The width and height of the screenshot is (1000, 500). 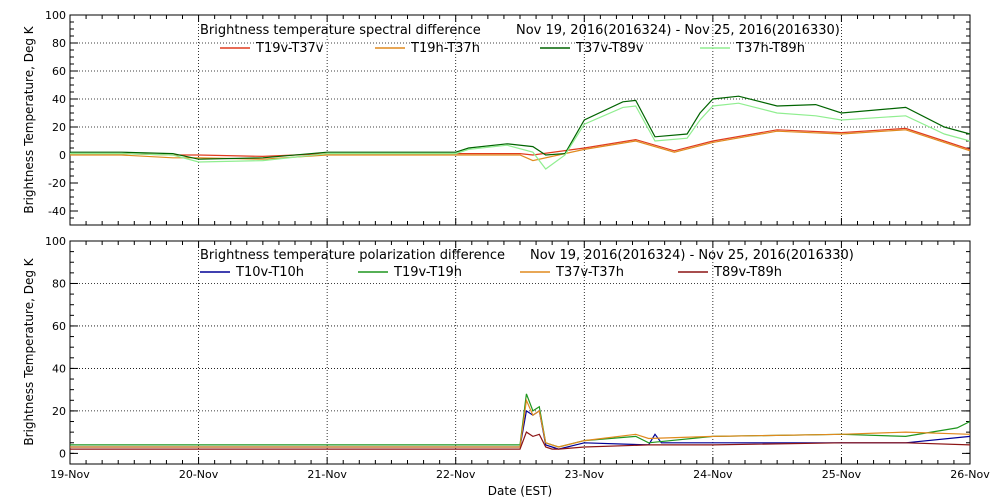 What do you see at coordinates (327, 474) in the screenshot?
I see `x-tick-label: 21-Nov` at bounding box center [327, 474].